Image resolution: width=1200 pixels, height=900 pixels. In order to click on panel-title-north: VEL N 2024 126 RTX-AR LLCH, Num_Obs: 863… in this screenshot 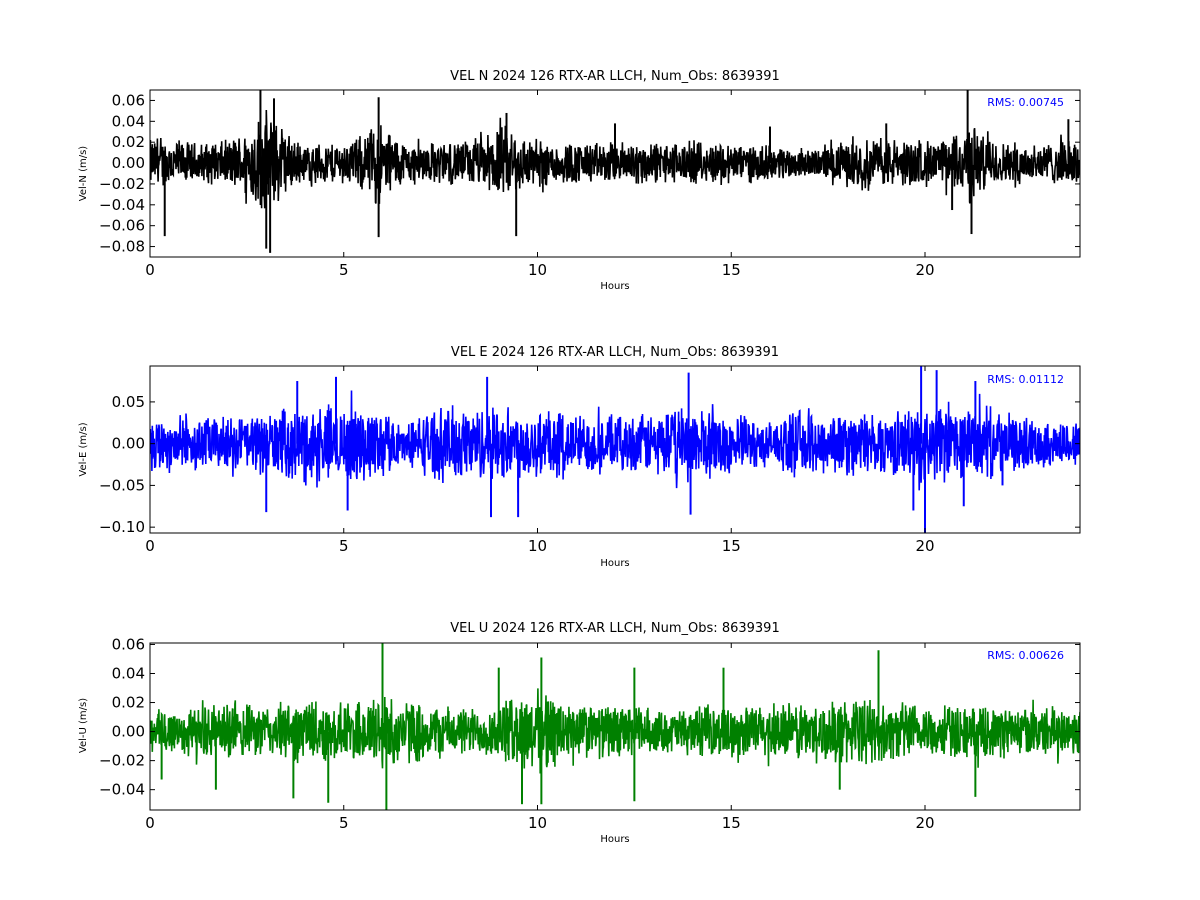, I will do `click(615, 76)`.